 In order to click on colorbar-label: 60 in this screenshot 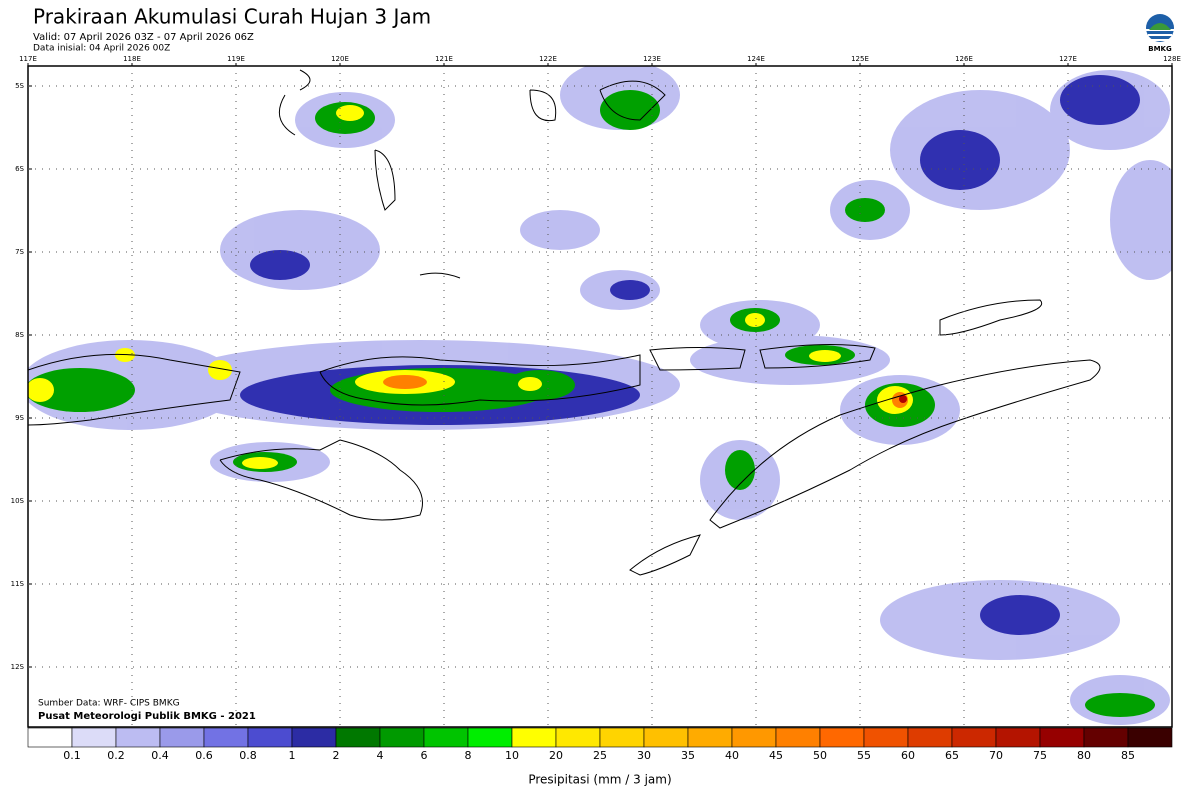, I will do `click(908, 755)`.